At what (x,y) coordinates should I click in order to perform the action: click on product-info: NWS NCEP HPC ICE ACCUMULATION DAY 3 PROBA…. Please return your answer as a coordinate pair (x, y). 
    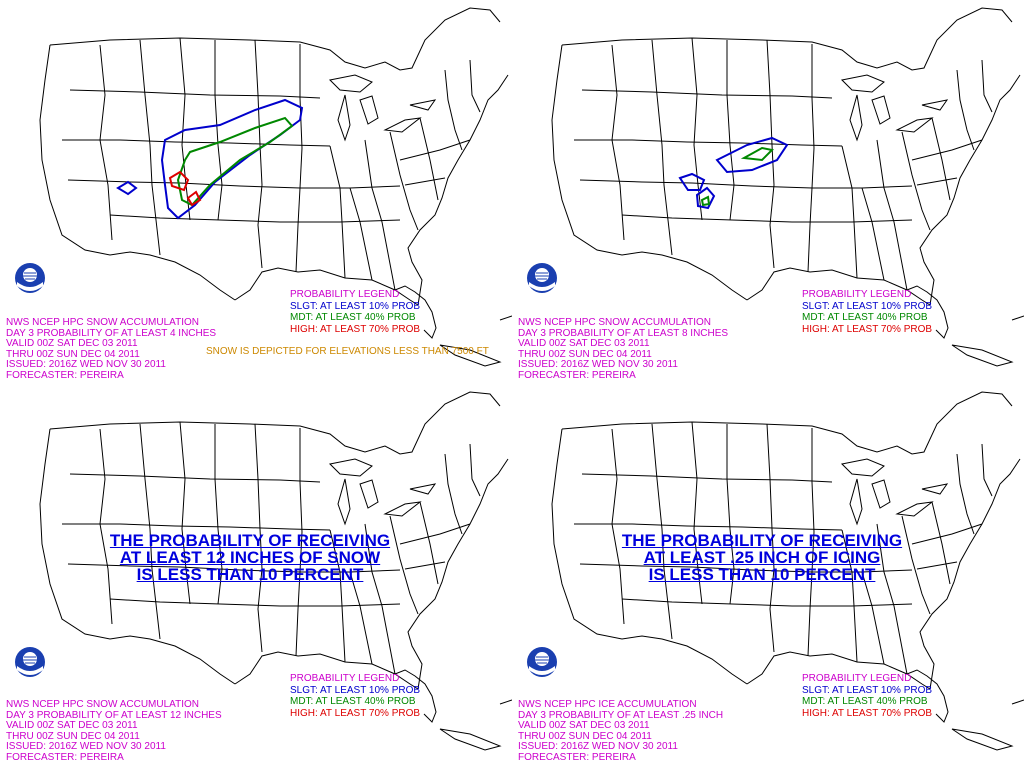
    Looking at the image, I should click on (621, 731).